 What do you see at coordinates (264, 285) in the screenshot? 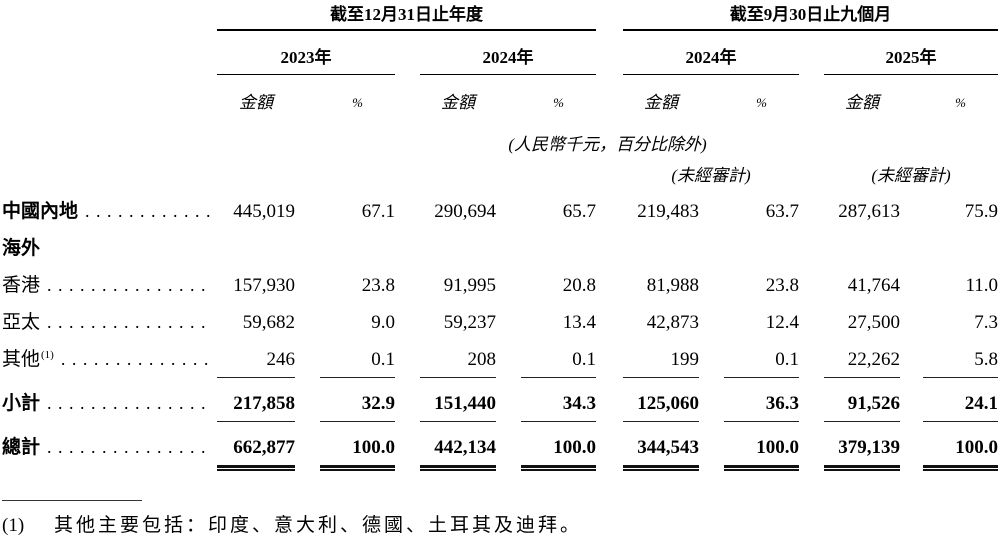
I see `amount-value: 157,930` at bounding box center [264, 285].